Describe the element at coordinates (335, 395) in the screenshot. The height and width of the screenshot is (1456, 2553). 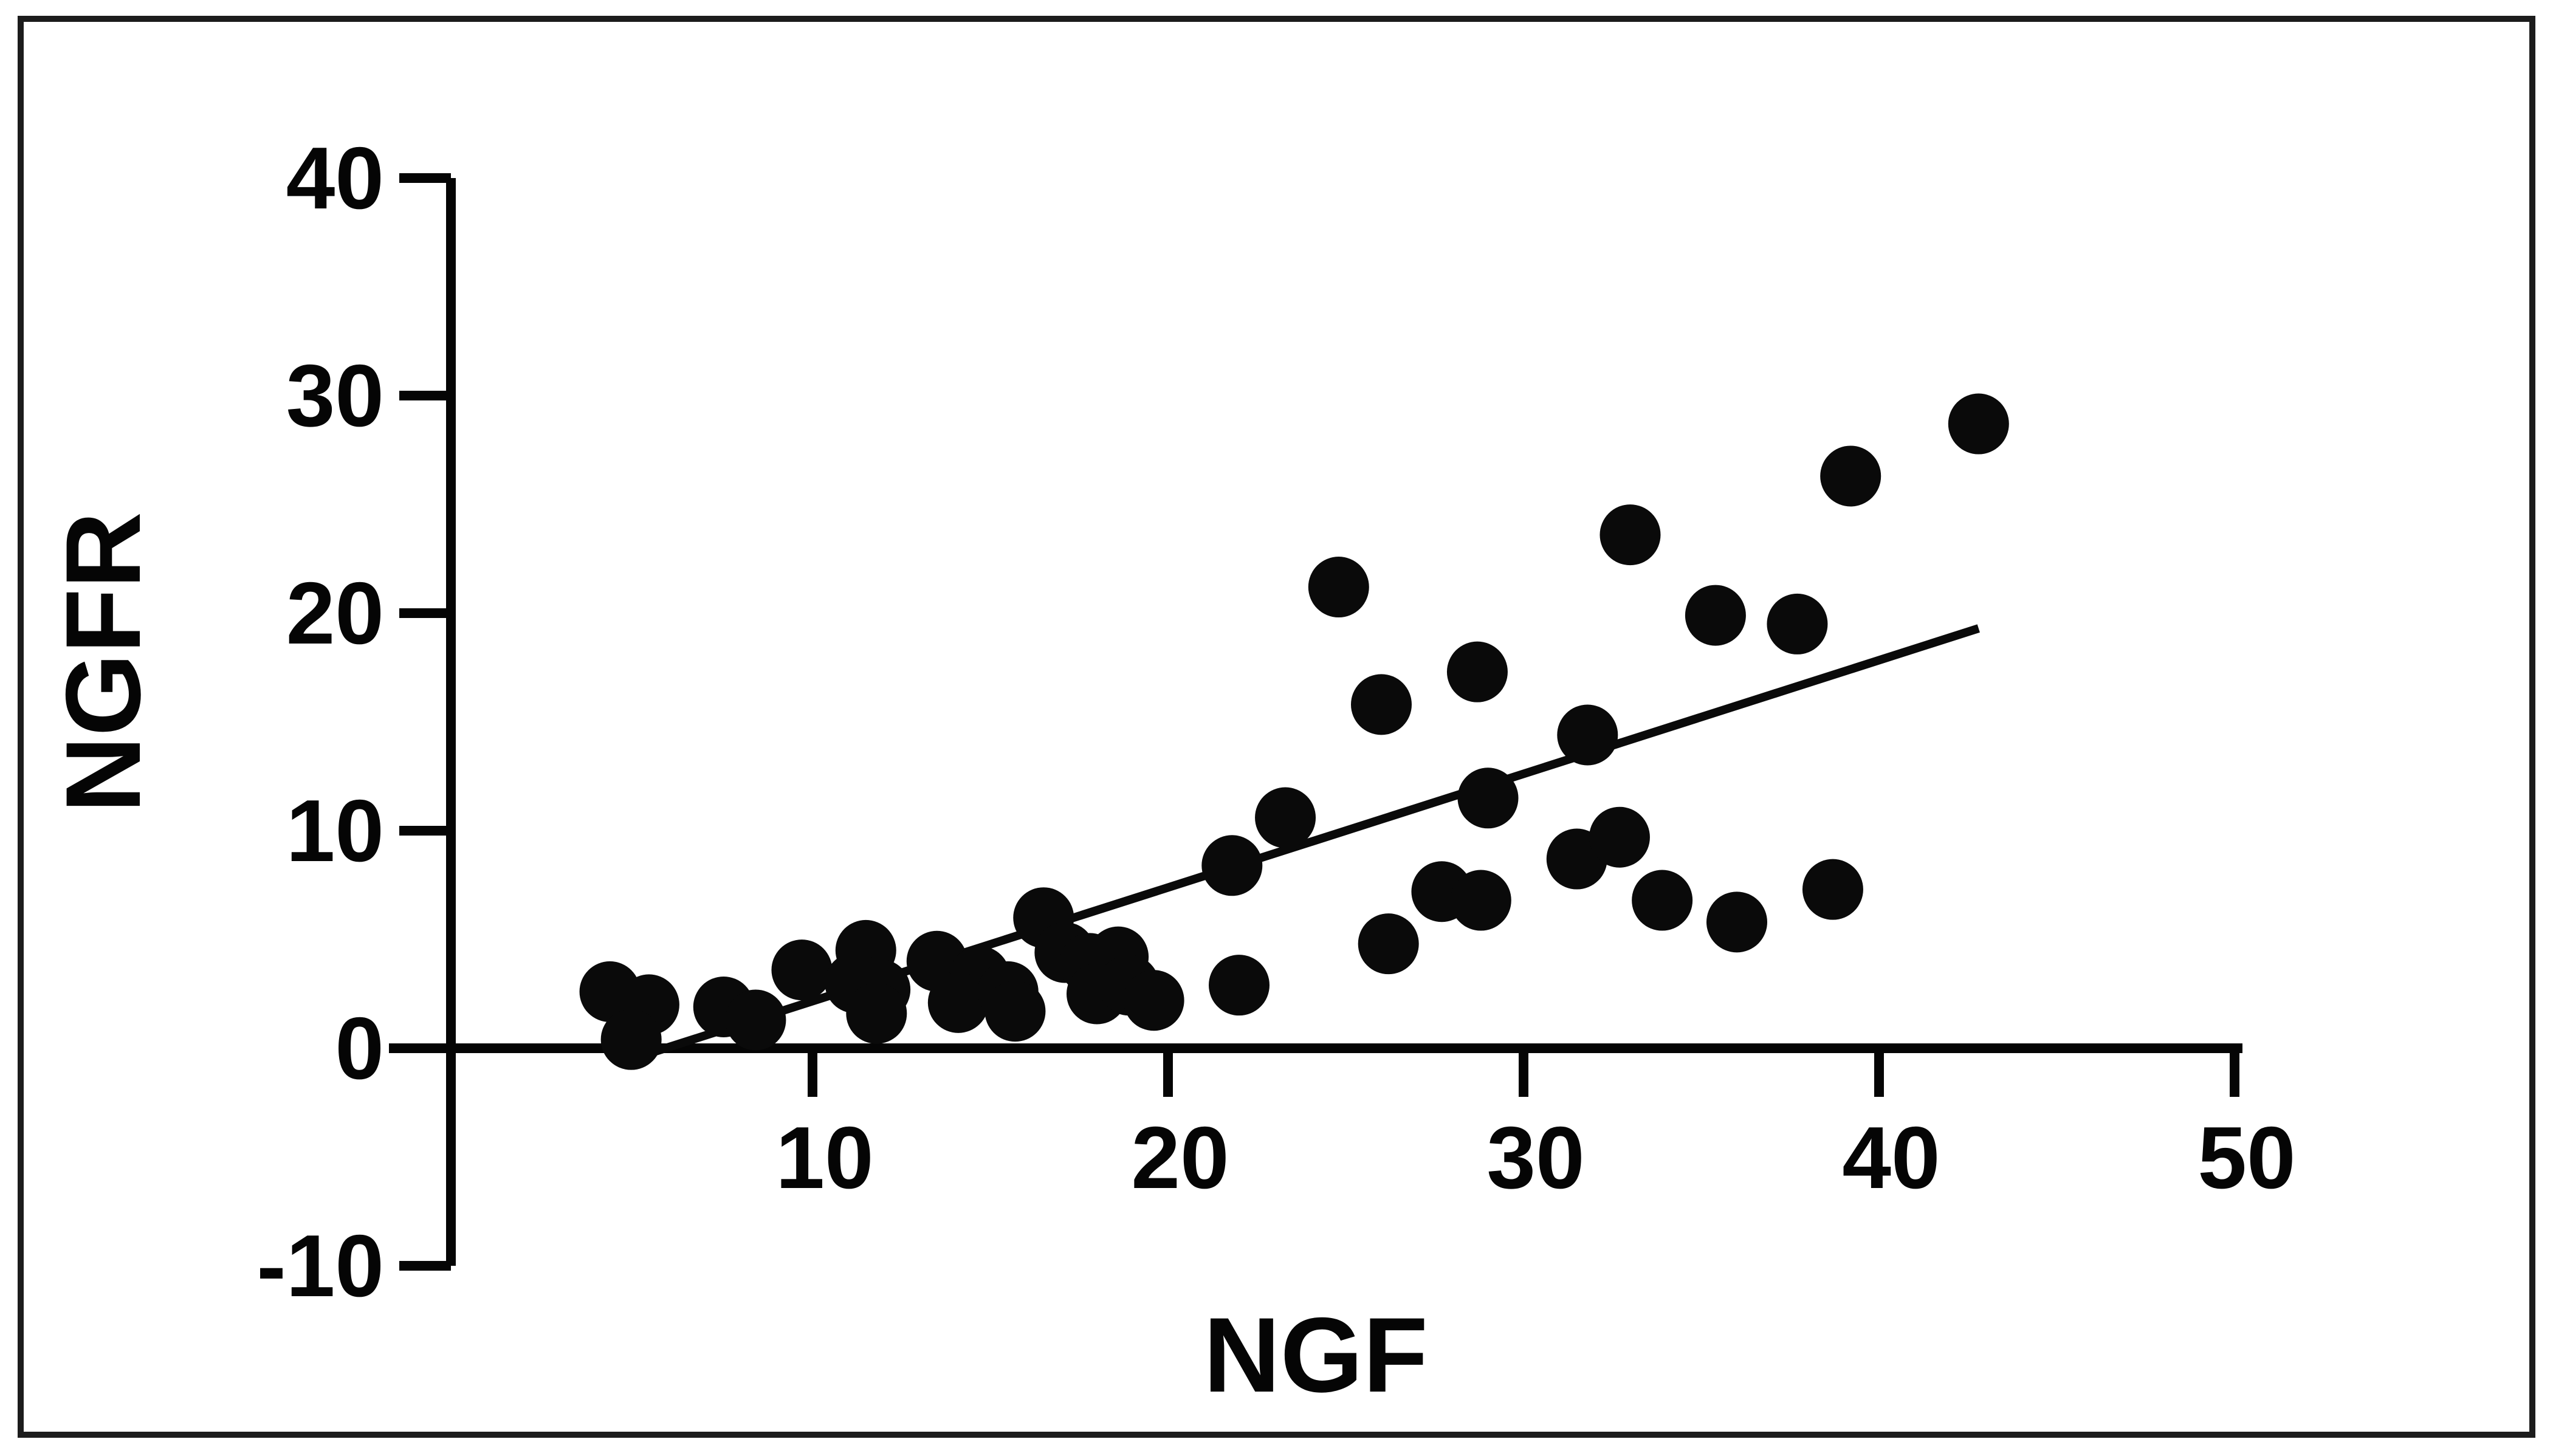
I see `y-tick-label: 30` at that location.